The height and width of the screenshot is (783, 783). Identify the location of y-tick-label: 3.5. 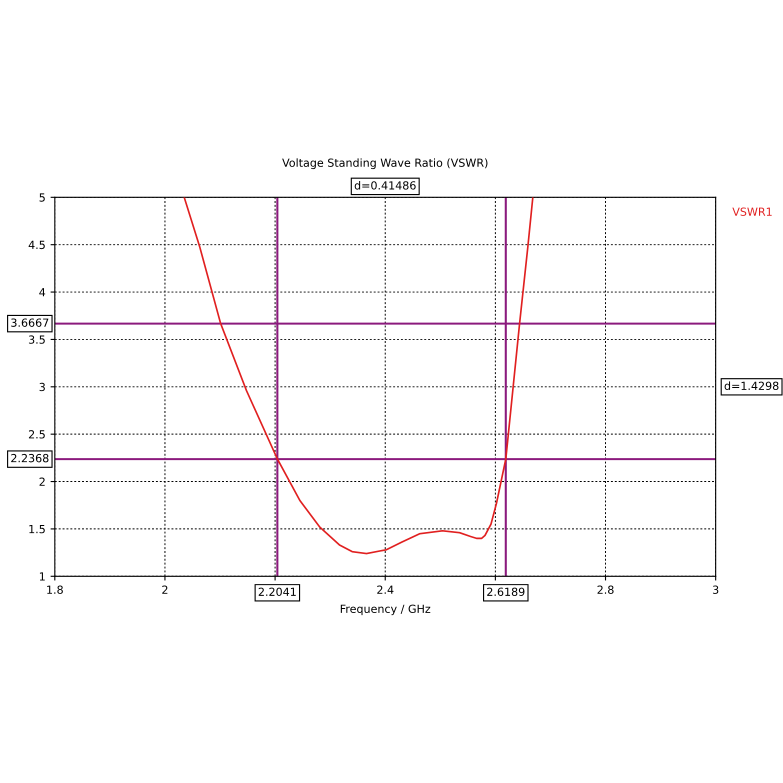
(36, 339).